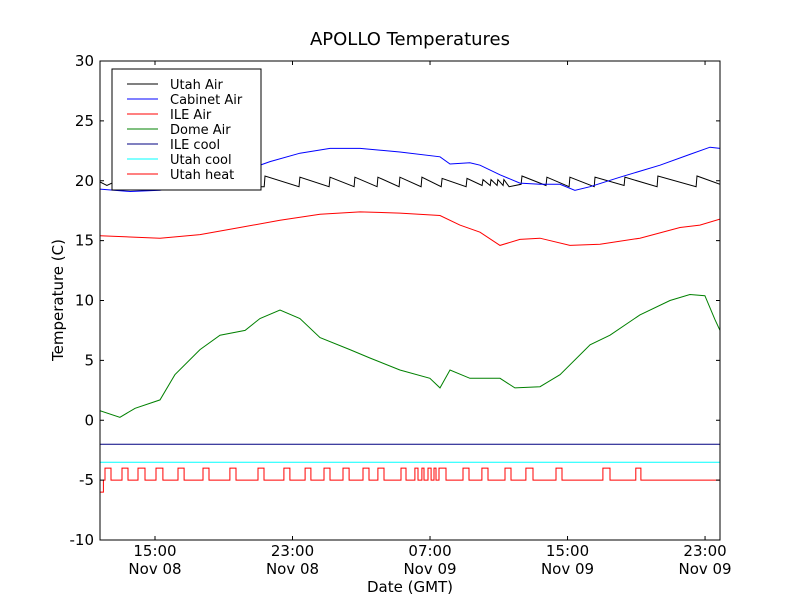  What do you see at coordinates (84, 121) in the screenshot?
I see `y-tick-label: 25` at bounding box center [84, 121].